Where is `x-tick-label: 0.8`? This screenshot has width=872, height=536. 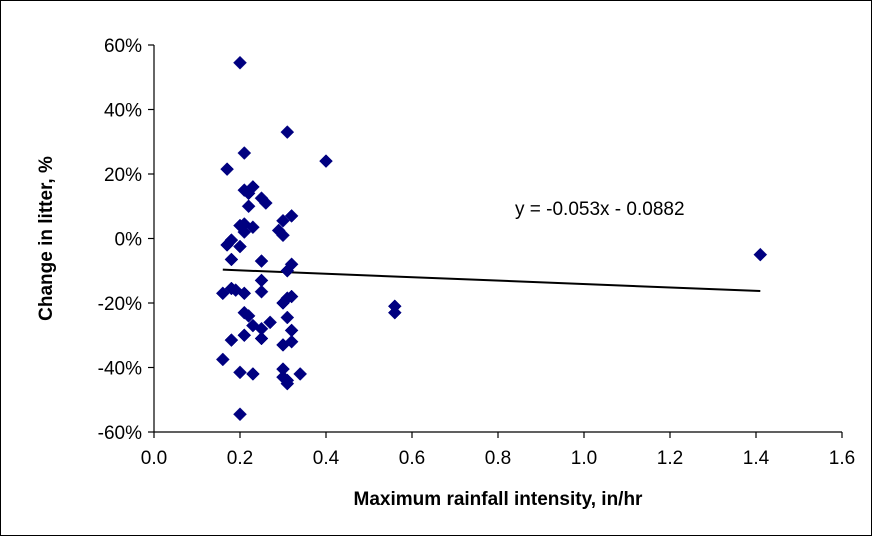 x-tick-label: 0.8 is located at coordinates (498, 458).